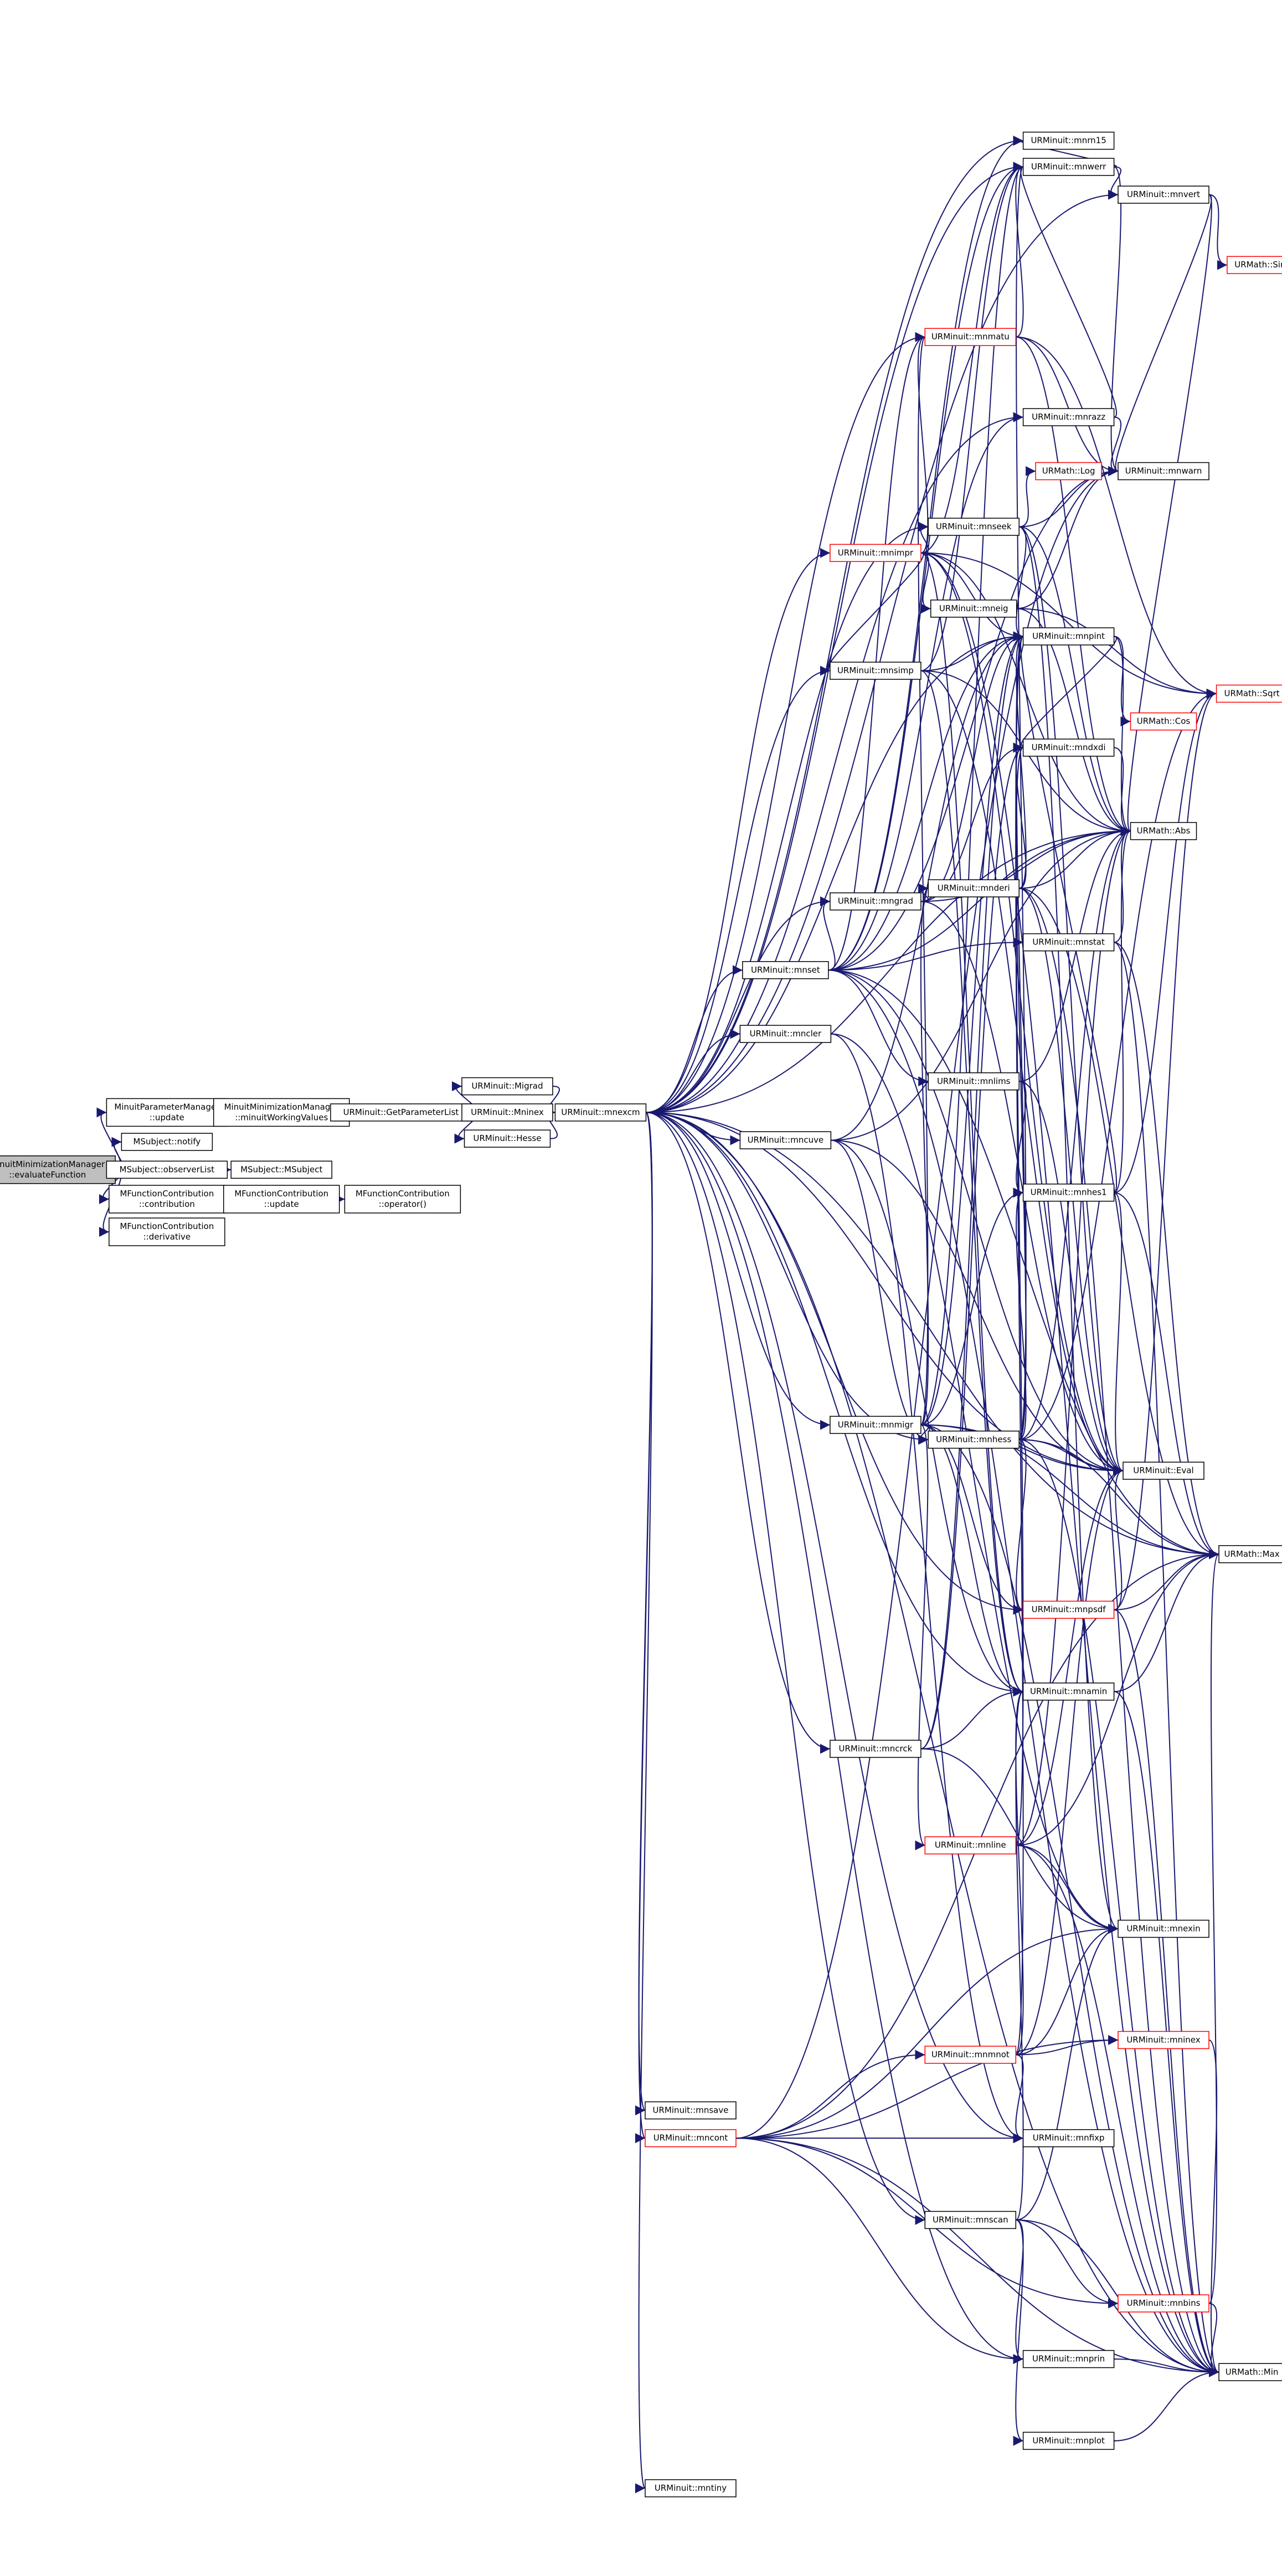 The height and width of the screenshot is (2576, 1282). I want to click on node: URMinuit::mnmigr, so click(876, 1425).